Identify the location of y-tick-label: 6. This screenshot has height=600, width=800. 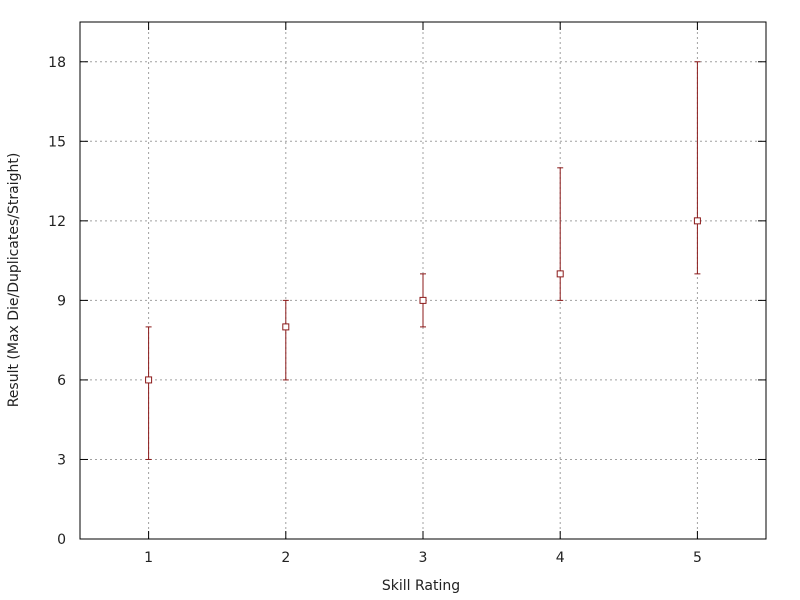
(61, 381).